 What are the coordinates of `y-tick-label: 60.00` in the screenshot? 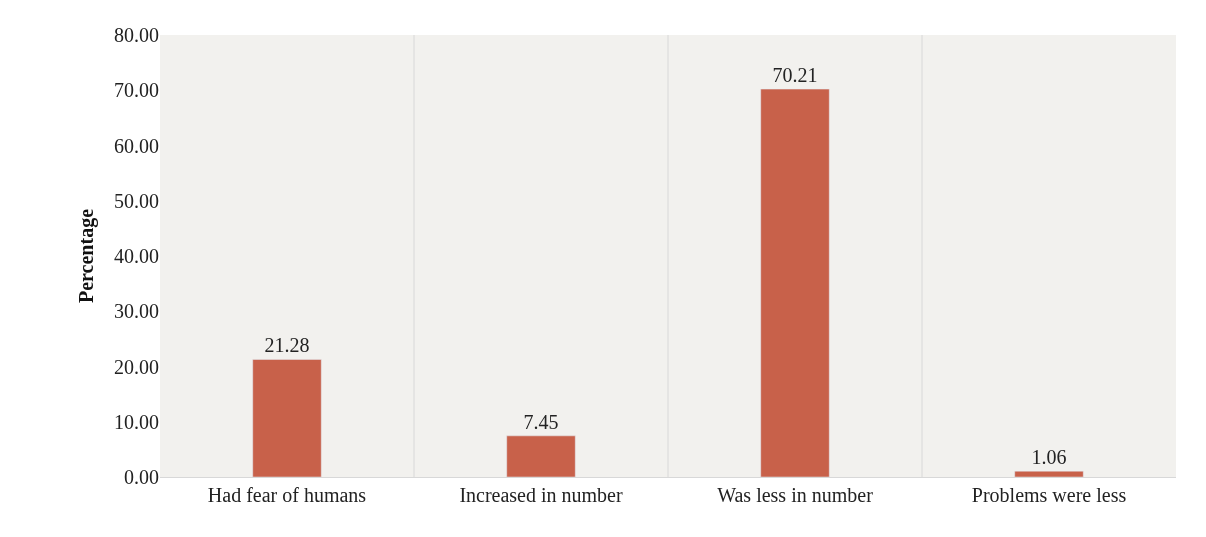 It's located at (136, 145).